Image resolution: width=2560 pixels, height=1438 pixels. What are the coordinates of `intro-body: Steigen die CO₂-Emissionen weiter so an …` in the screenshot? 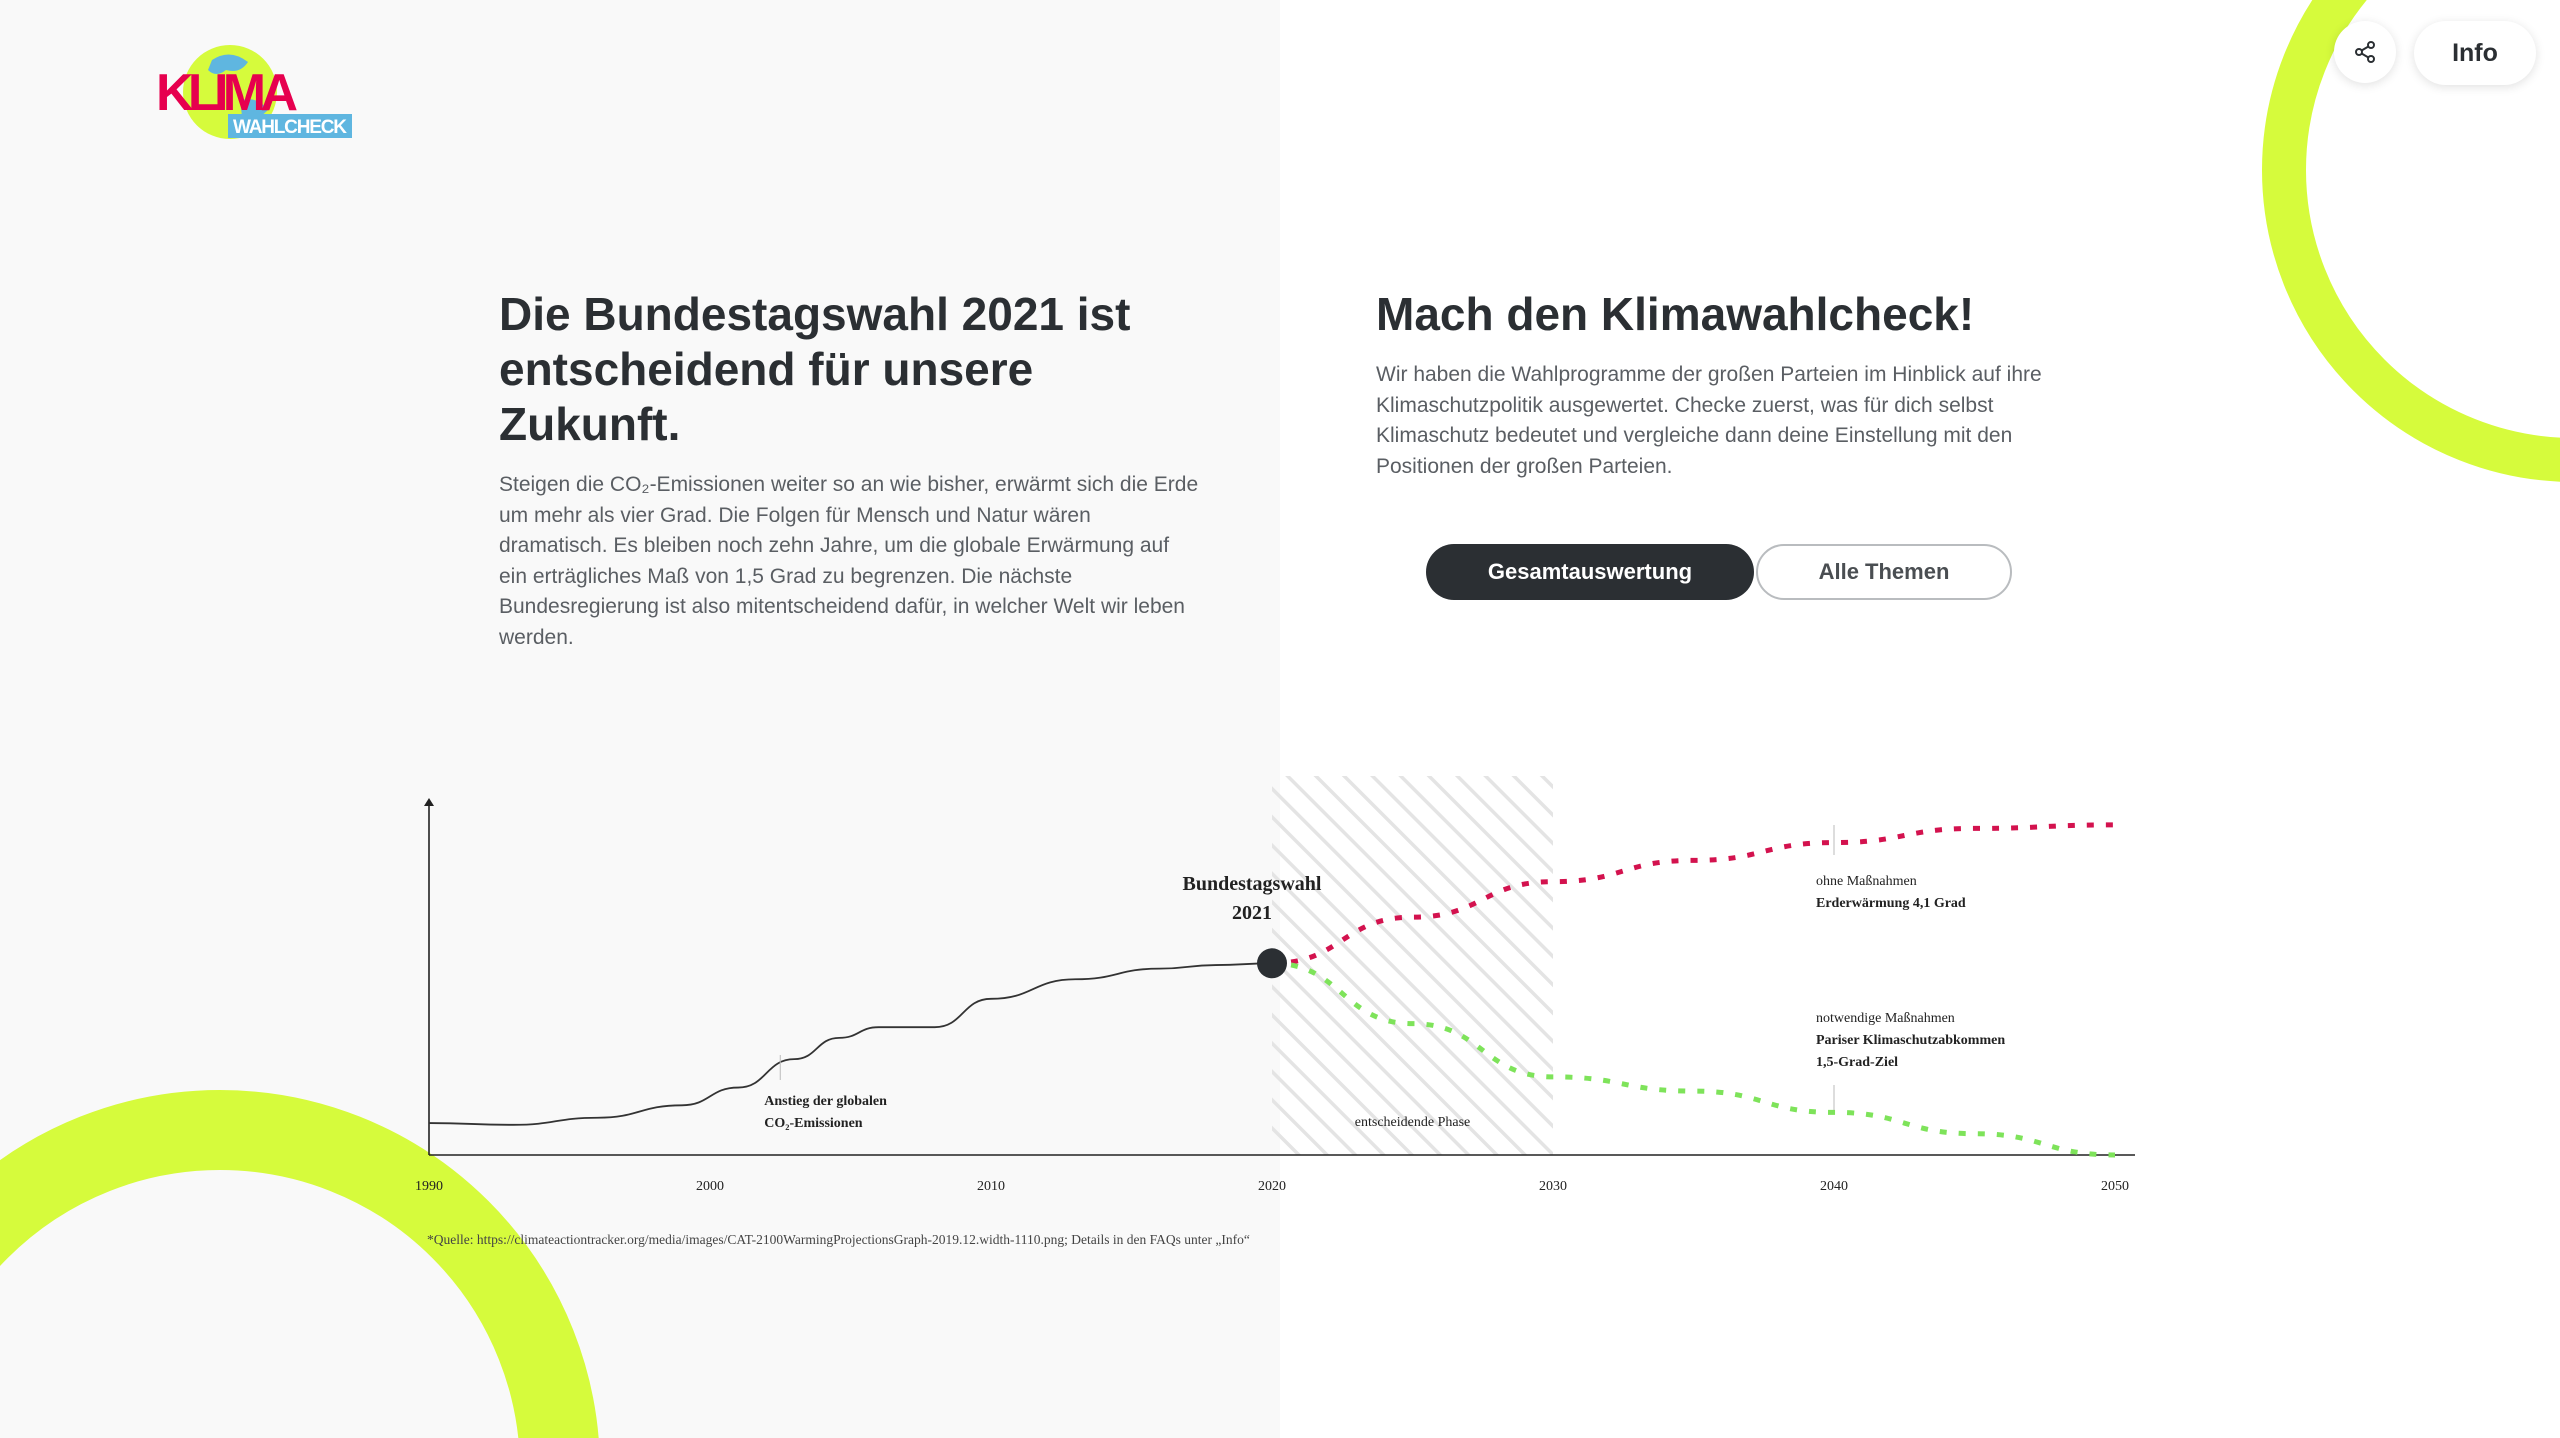 It's located at (849, 561).